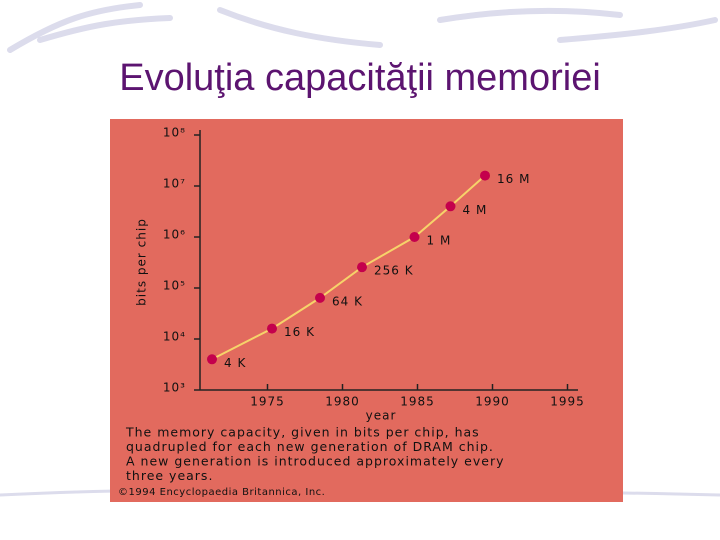 This screenshot has width=720, height=540. What do you see at coordinates (299, 332) in the screenshot?
I see `data-label: 16 K` at bounding box center [299, 332].